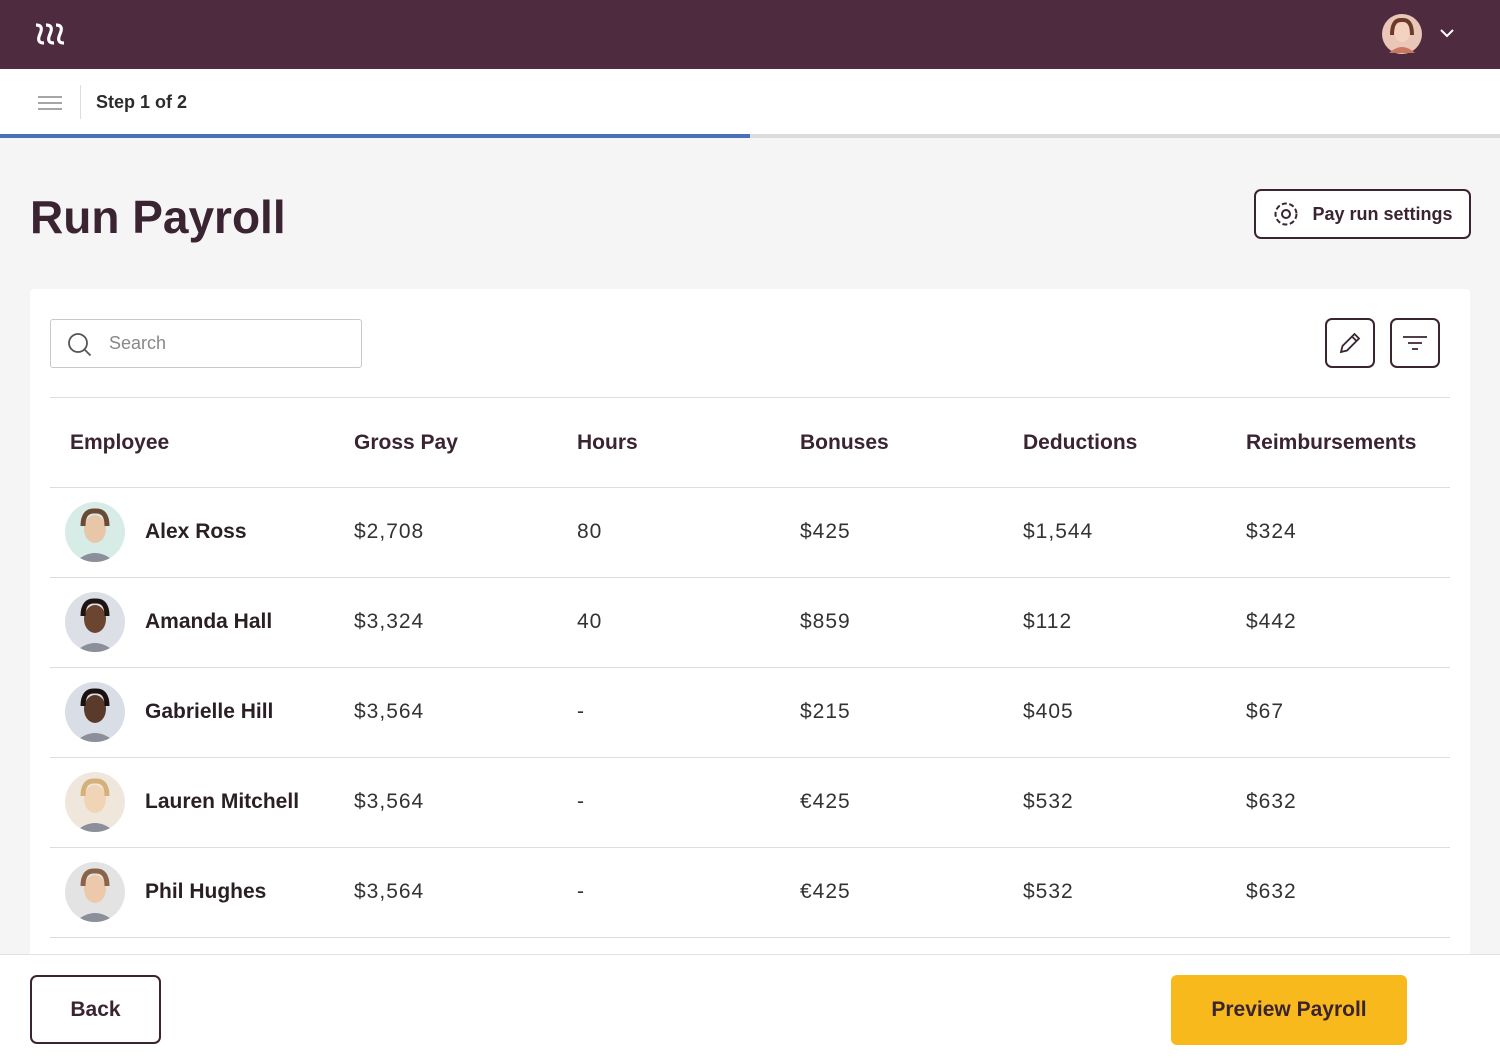  I want to click on pay-value: $425, so click(825, 531).